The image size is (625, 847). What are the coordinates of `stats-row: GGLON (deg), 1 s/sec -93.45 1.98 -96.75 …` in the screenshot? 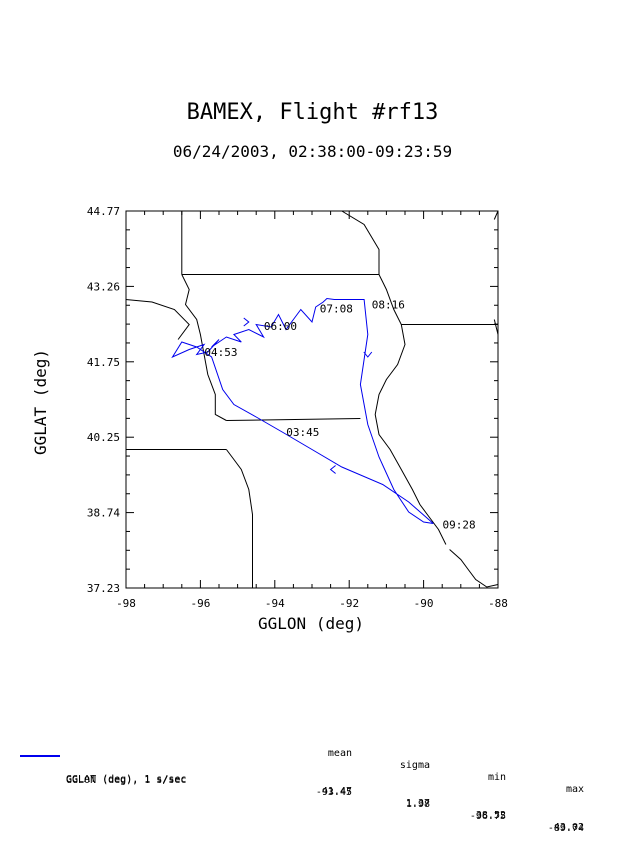 It's located at (312, 798).